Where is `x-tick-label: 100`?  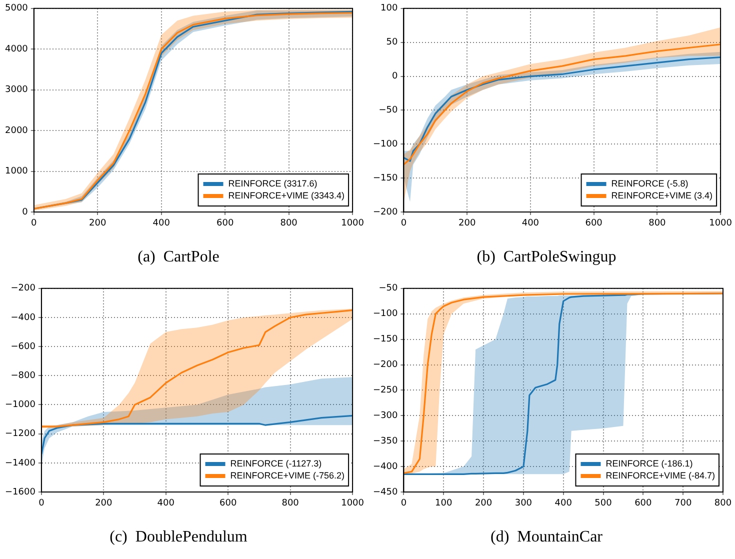
x-tick-label: 100 is located at coordinates (443, 503).